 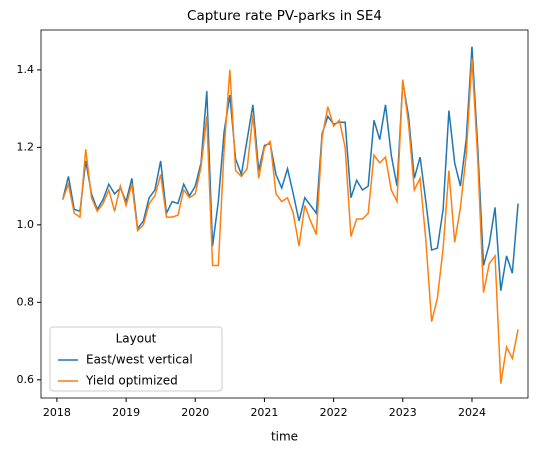 What do you see at coordinates (26, 301) in the screenshot?
I see `y-tick-label: 0.8` at bounding box center [26, 301].